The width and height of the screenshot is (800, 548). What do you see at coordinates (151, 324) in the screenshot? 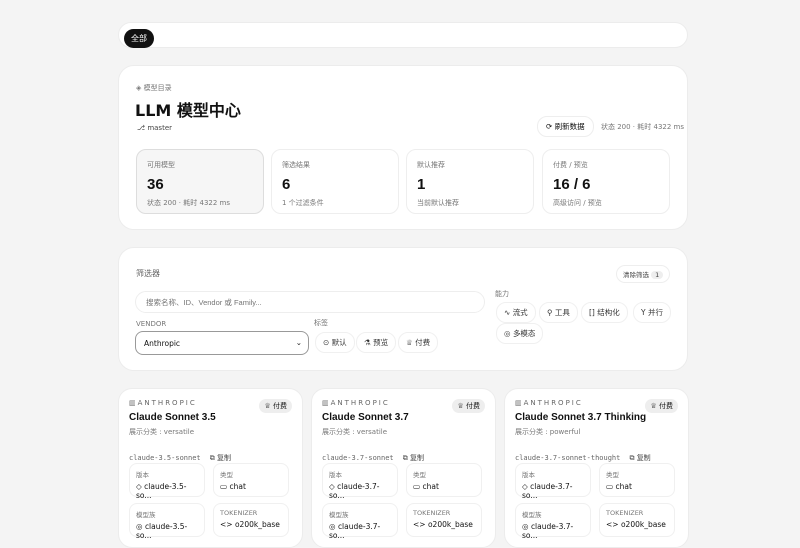
I see `vendor-label: VENDOR` at bounding box center [151, 324].